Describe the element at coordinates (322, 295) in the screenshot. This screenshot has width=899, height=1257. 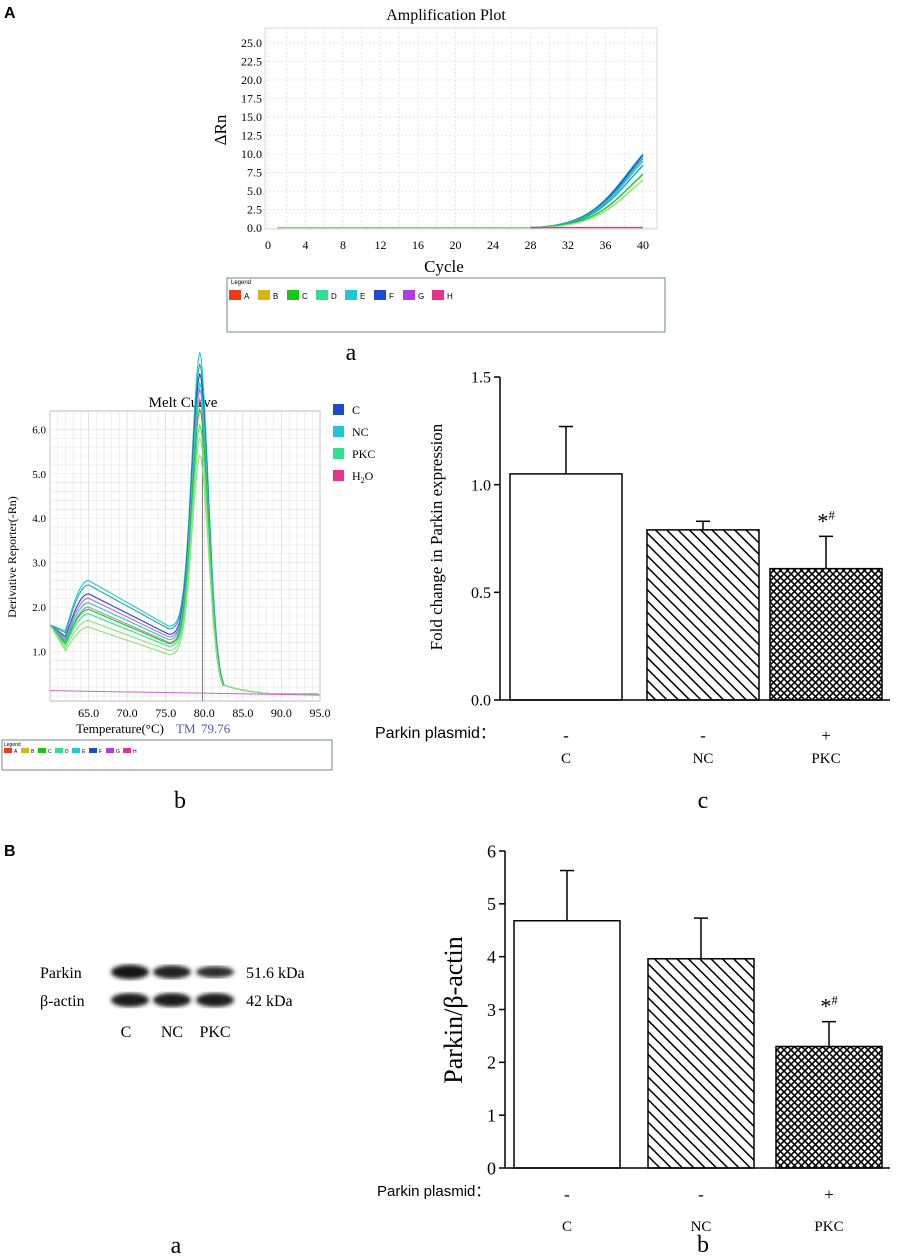
I see `amp-legend-swatch-D` at that location.